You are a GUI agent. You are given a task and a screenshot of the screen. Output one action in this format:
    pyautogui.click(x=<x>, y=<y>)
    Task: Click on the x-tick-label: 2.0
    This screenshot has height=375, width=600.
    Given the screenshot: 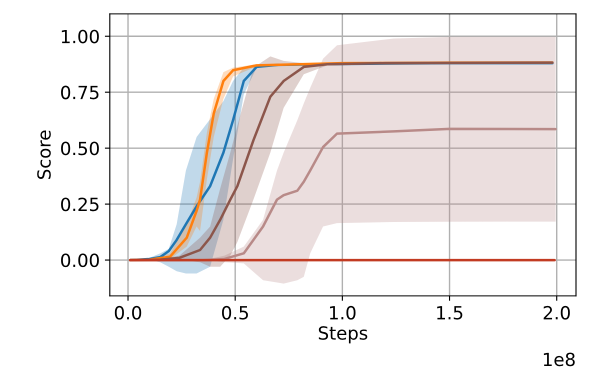 What is the action you would take?
    pyautogui.click(x=557, y=313)
    